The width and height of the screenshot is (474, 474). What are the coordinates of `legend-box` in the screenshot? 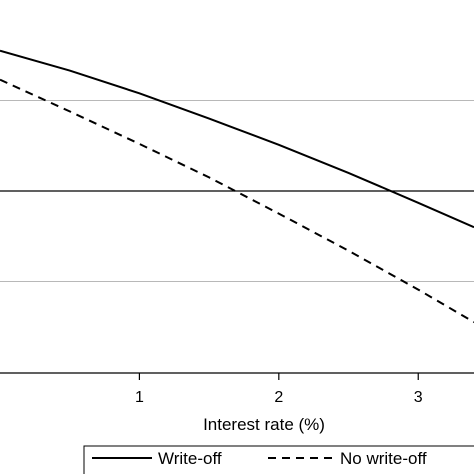 It's located at (278, 459).